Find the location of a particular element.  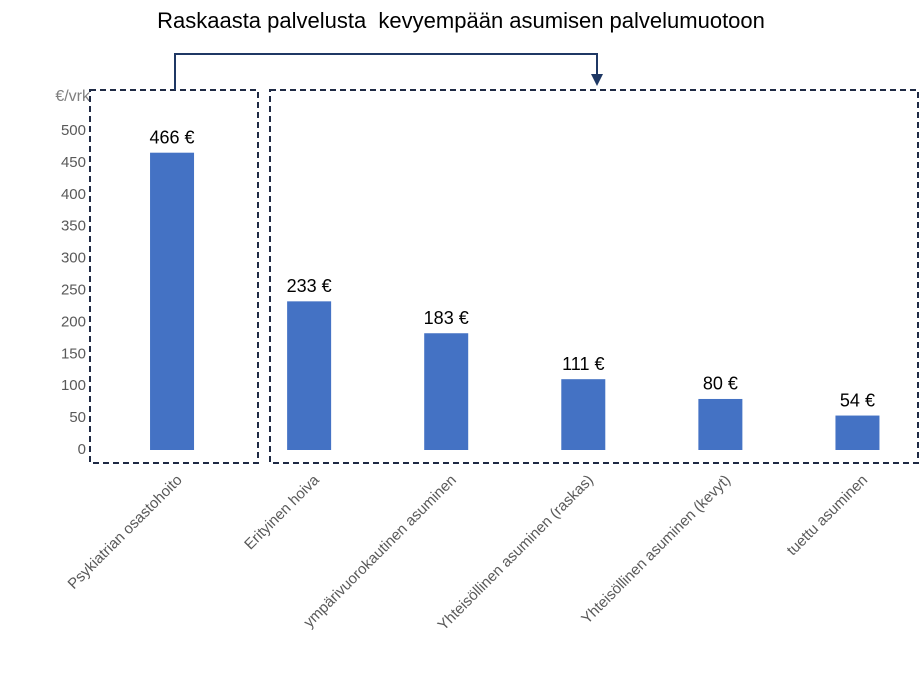

x-tick-label: Erityinen hoiva is located at coordinates (282, 512).